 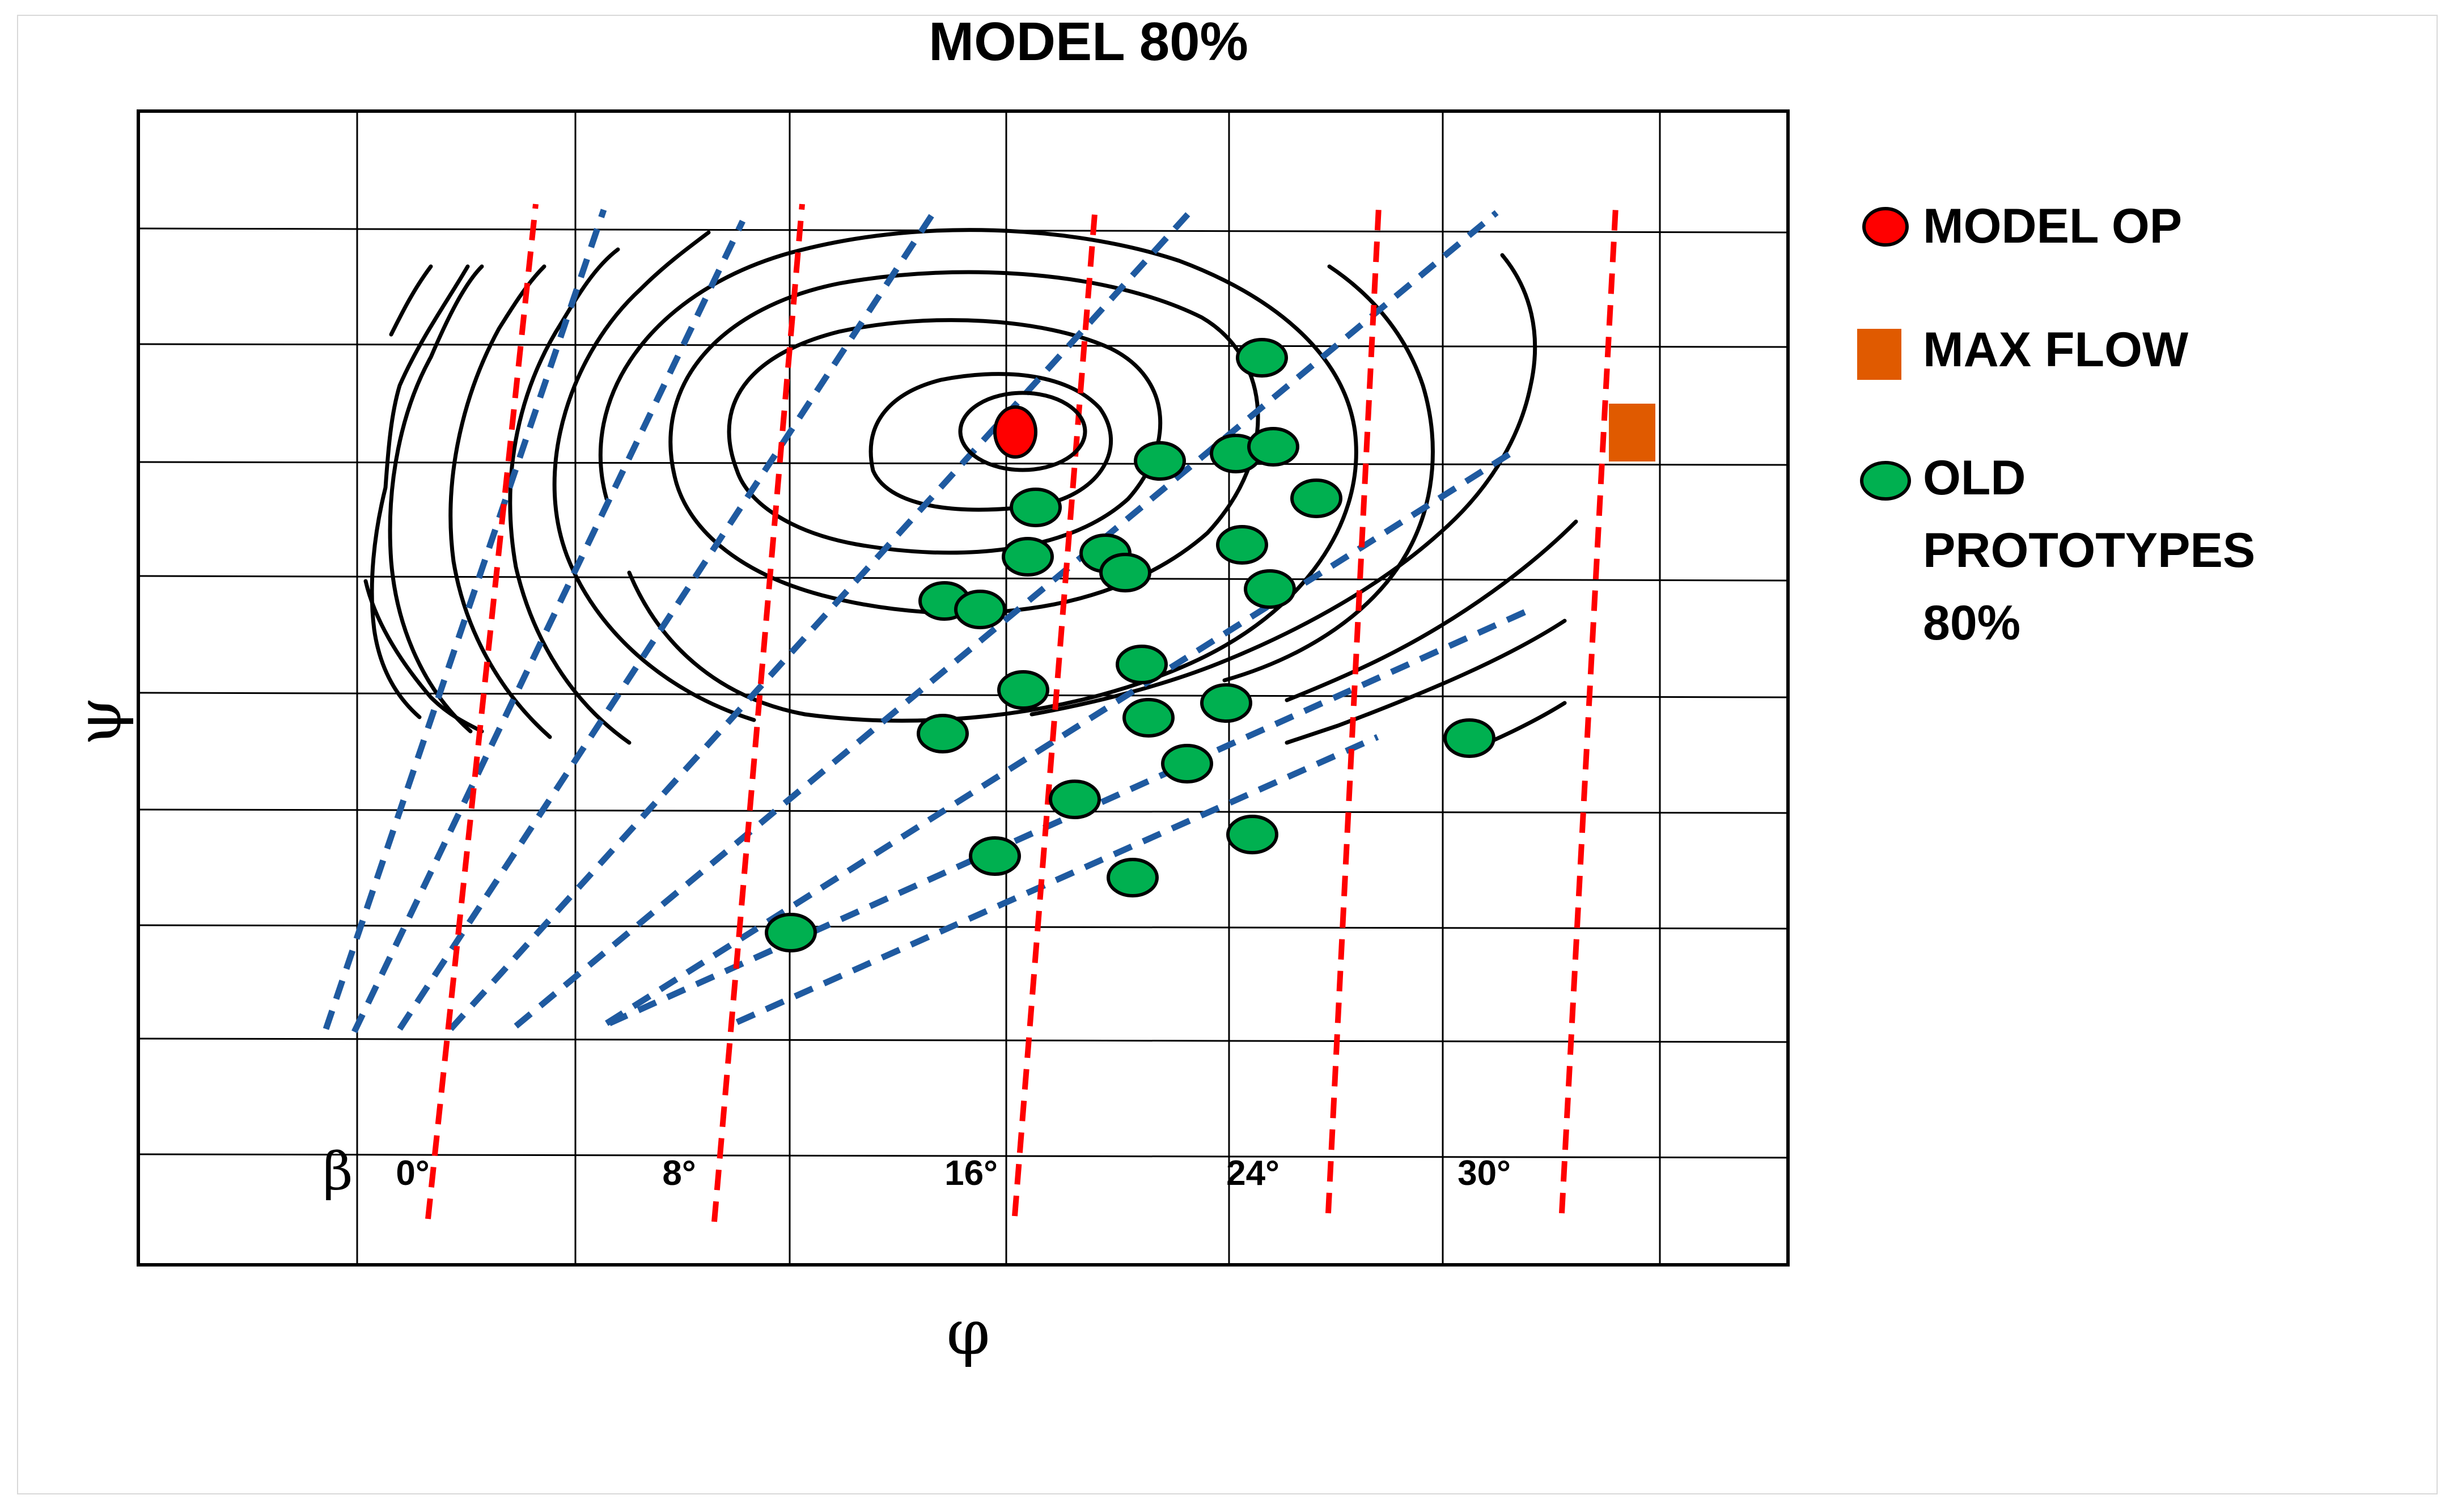 I want to click on legend-max-flow-marker, so click(x=1879, y=354).